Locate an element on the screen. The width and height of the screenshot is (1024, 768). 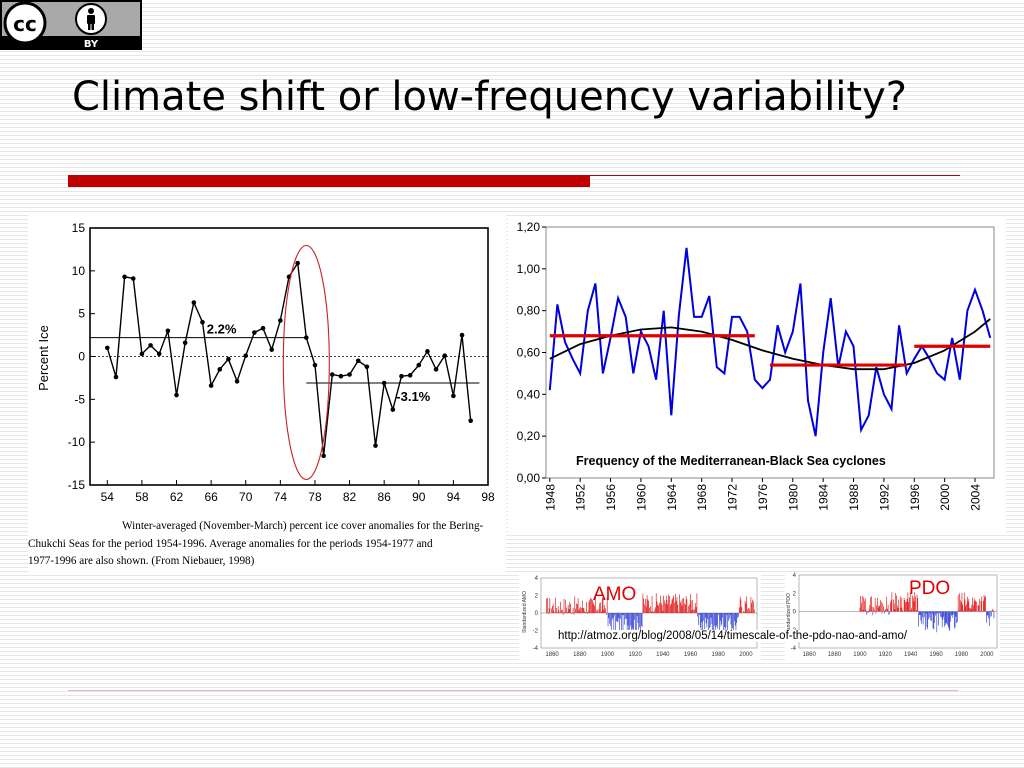
cyclone-x-tick-label: 1960 is located at coordinates (641, 497).